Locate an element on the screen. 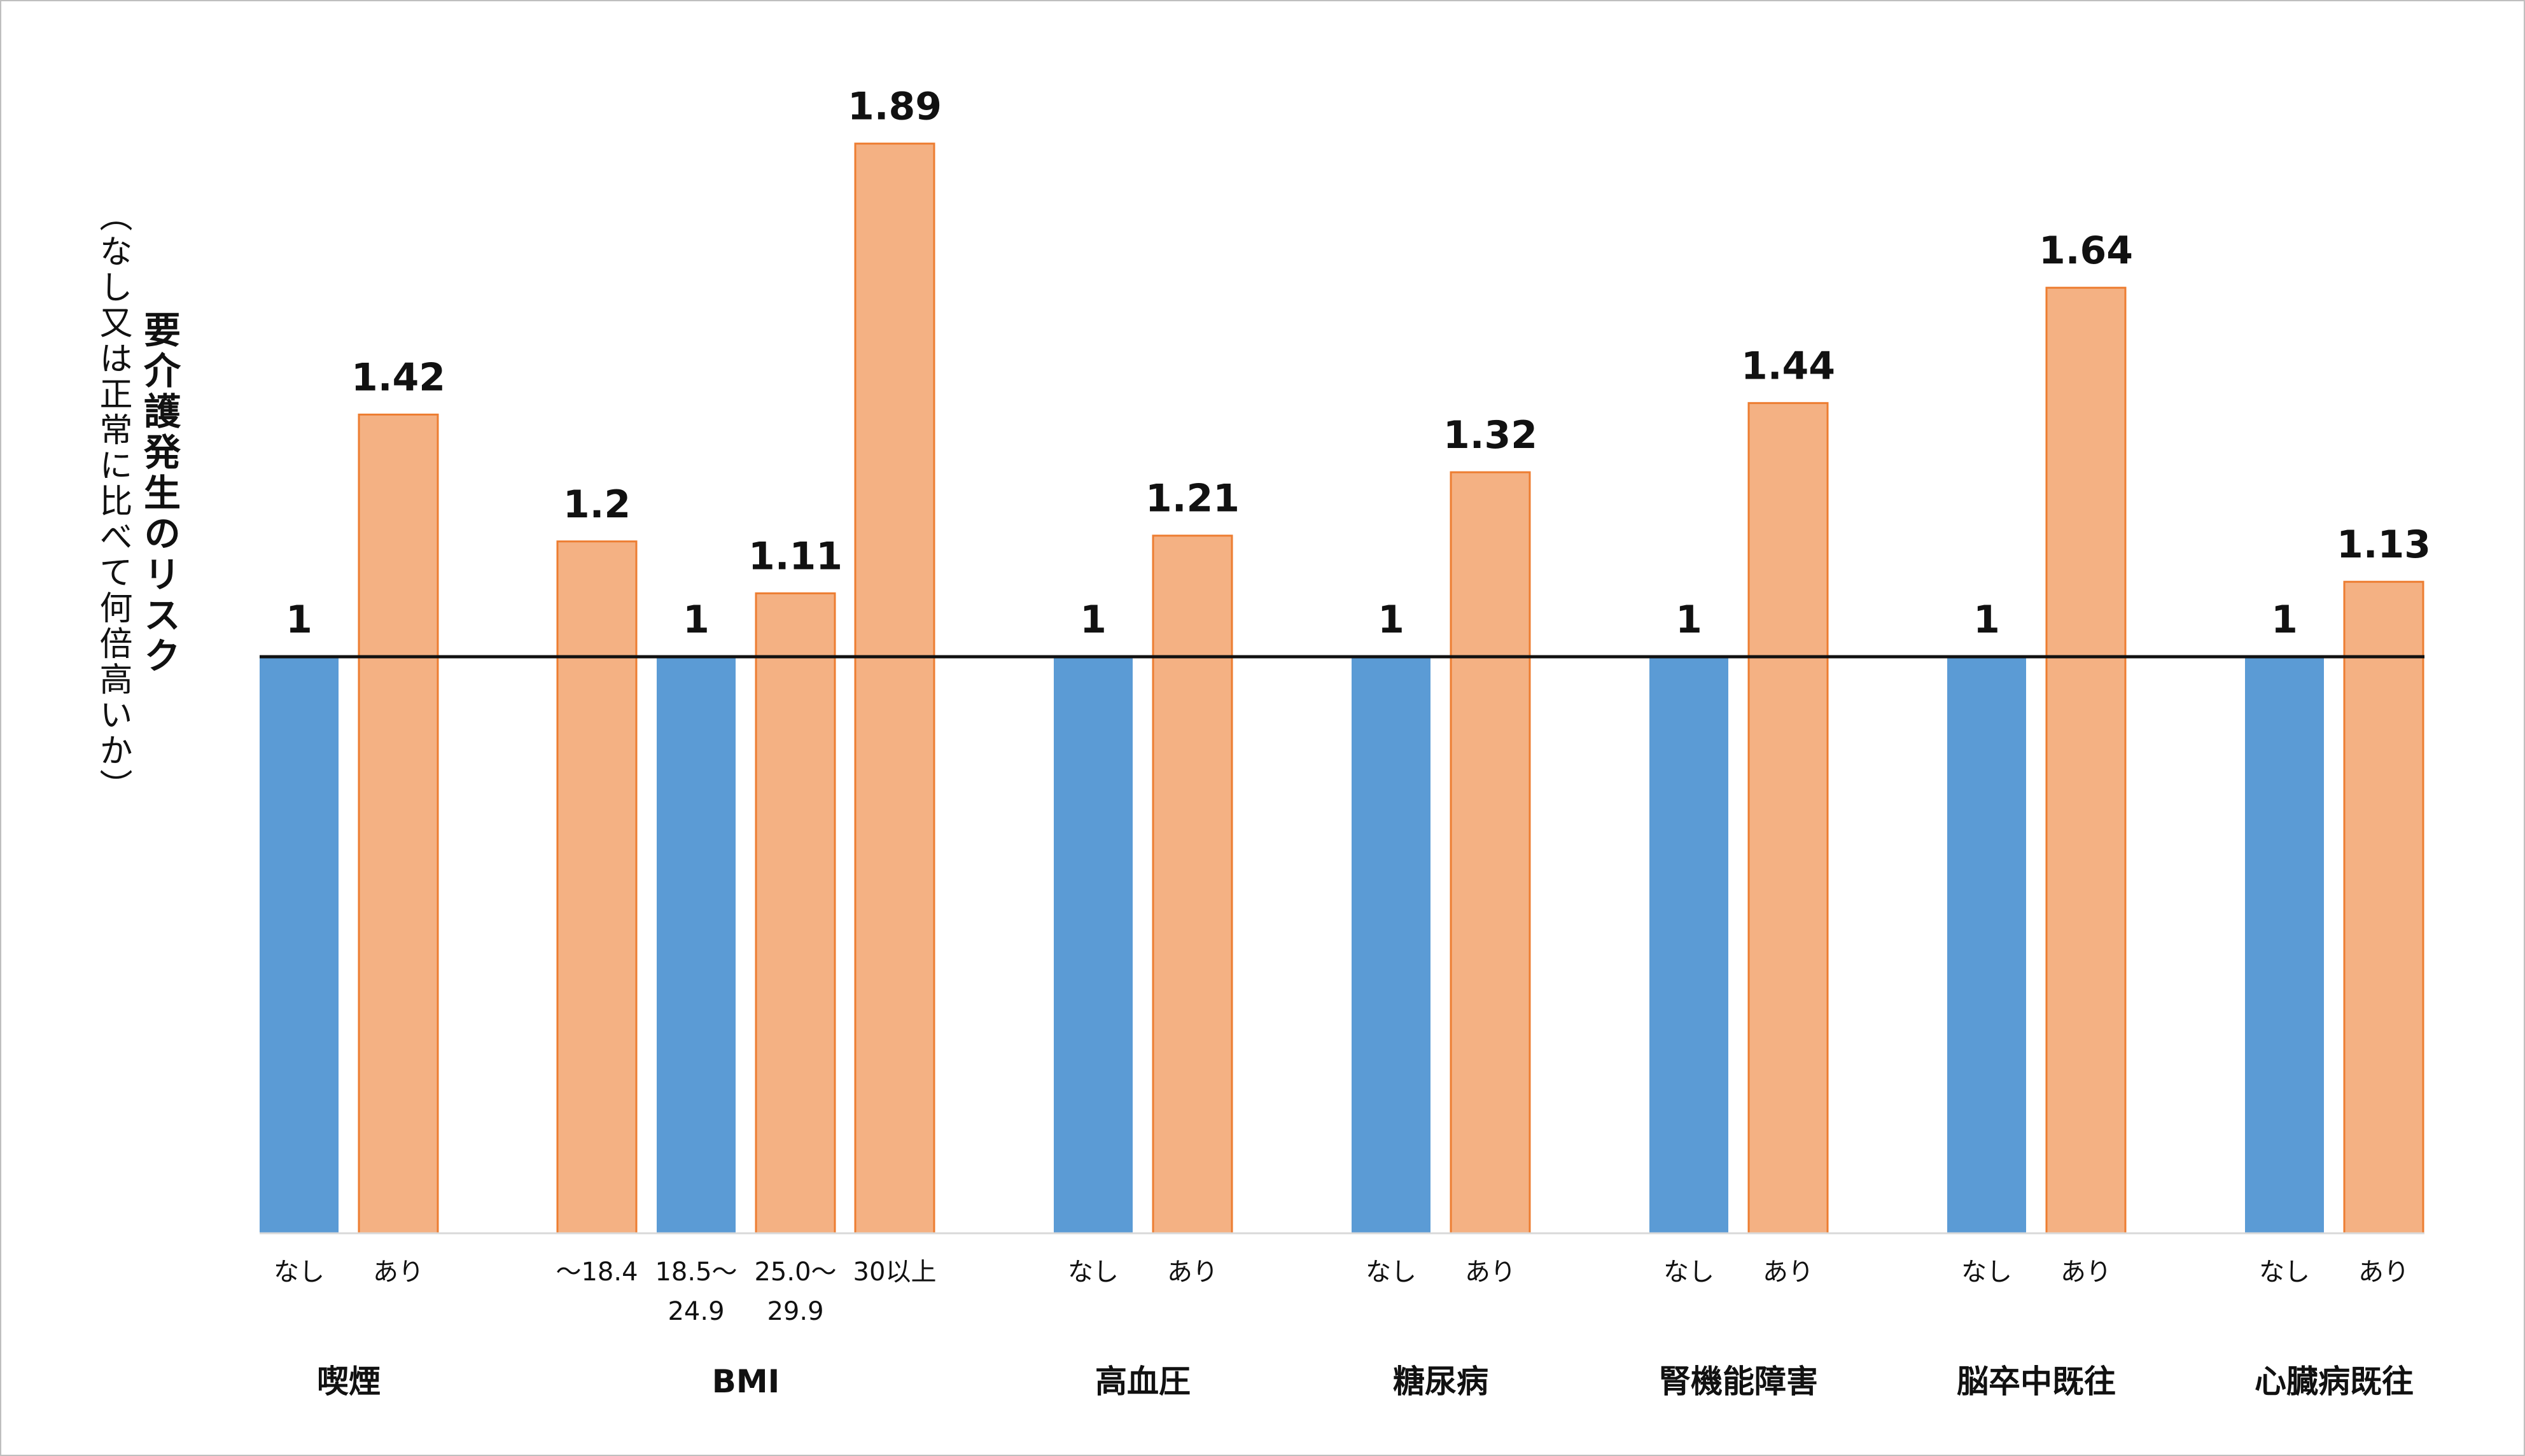  tick-label: 18.5～ is located at coordinates (696, 1272).